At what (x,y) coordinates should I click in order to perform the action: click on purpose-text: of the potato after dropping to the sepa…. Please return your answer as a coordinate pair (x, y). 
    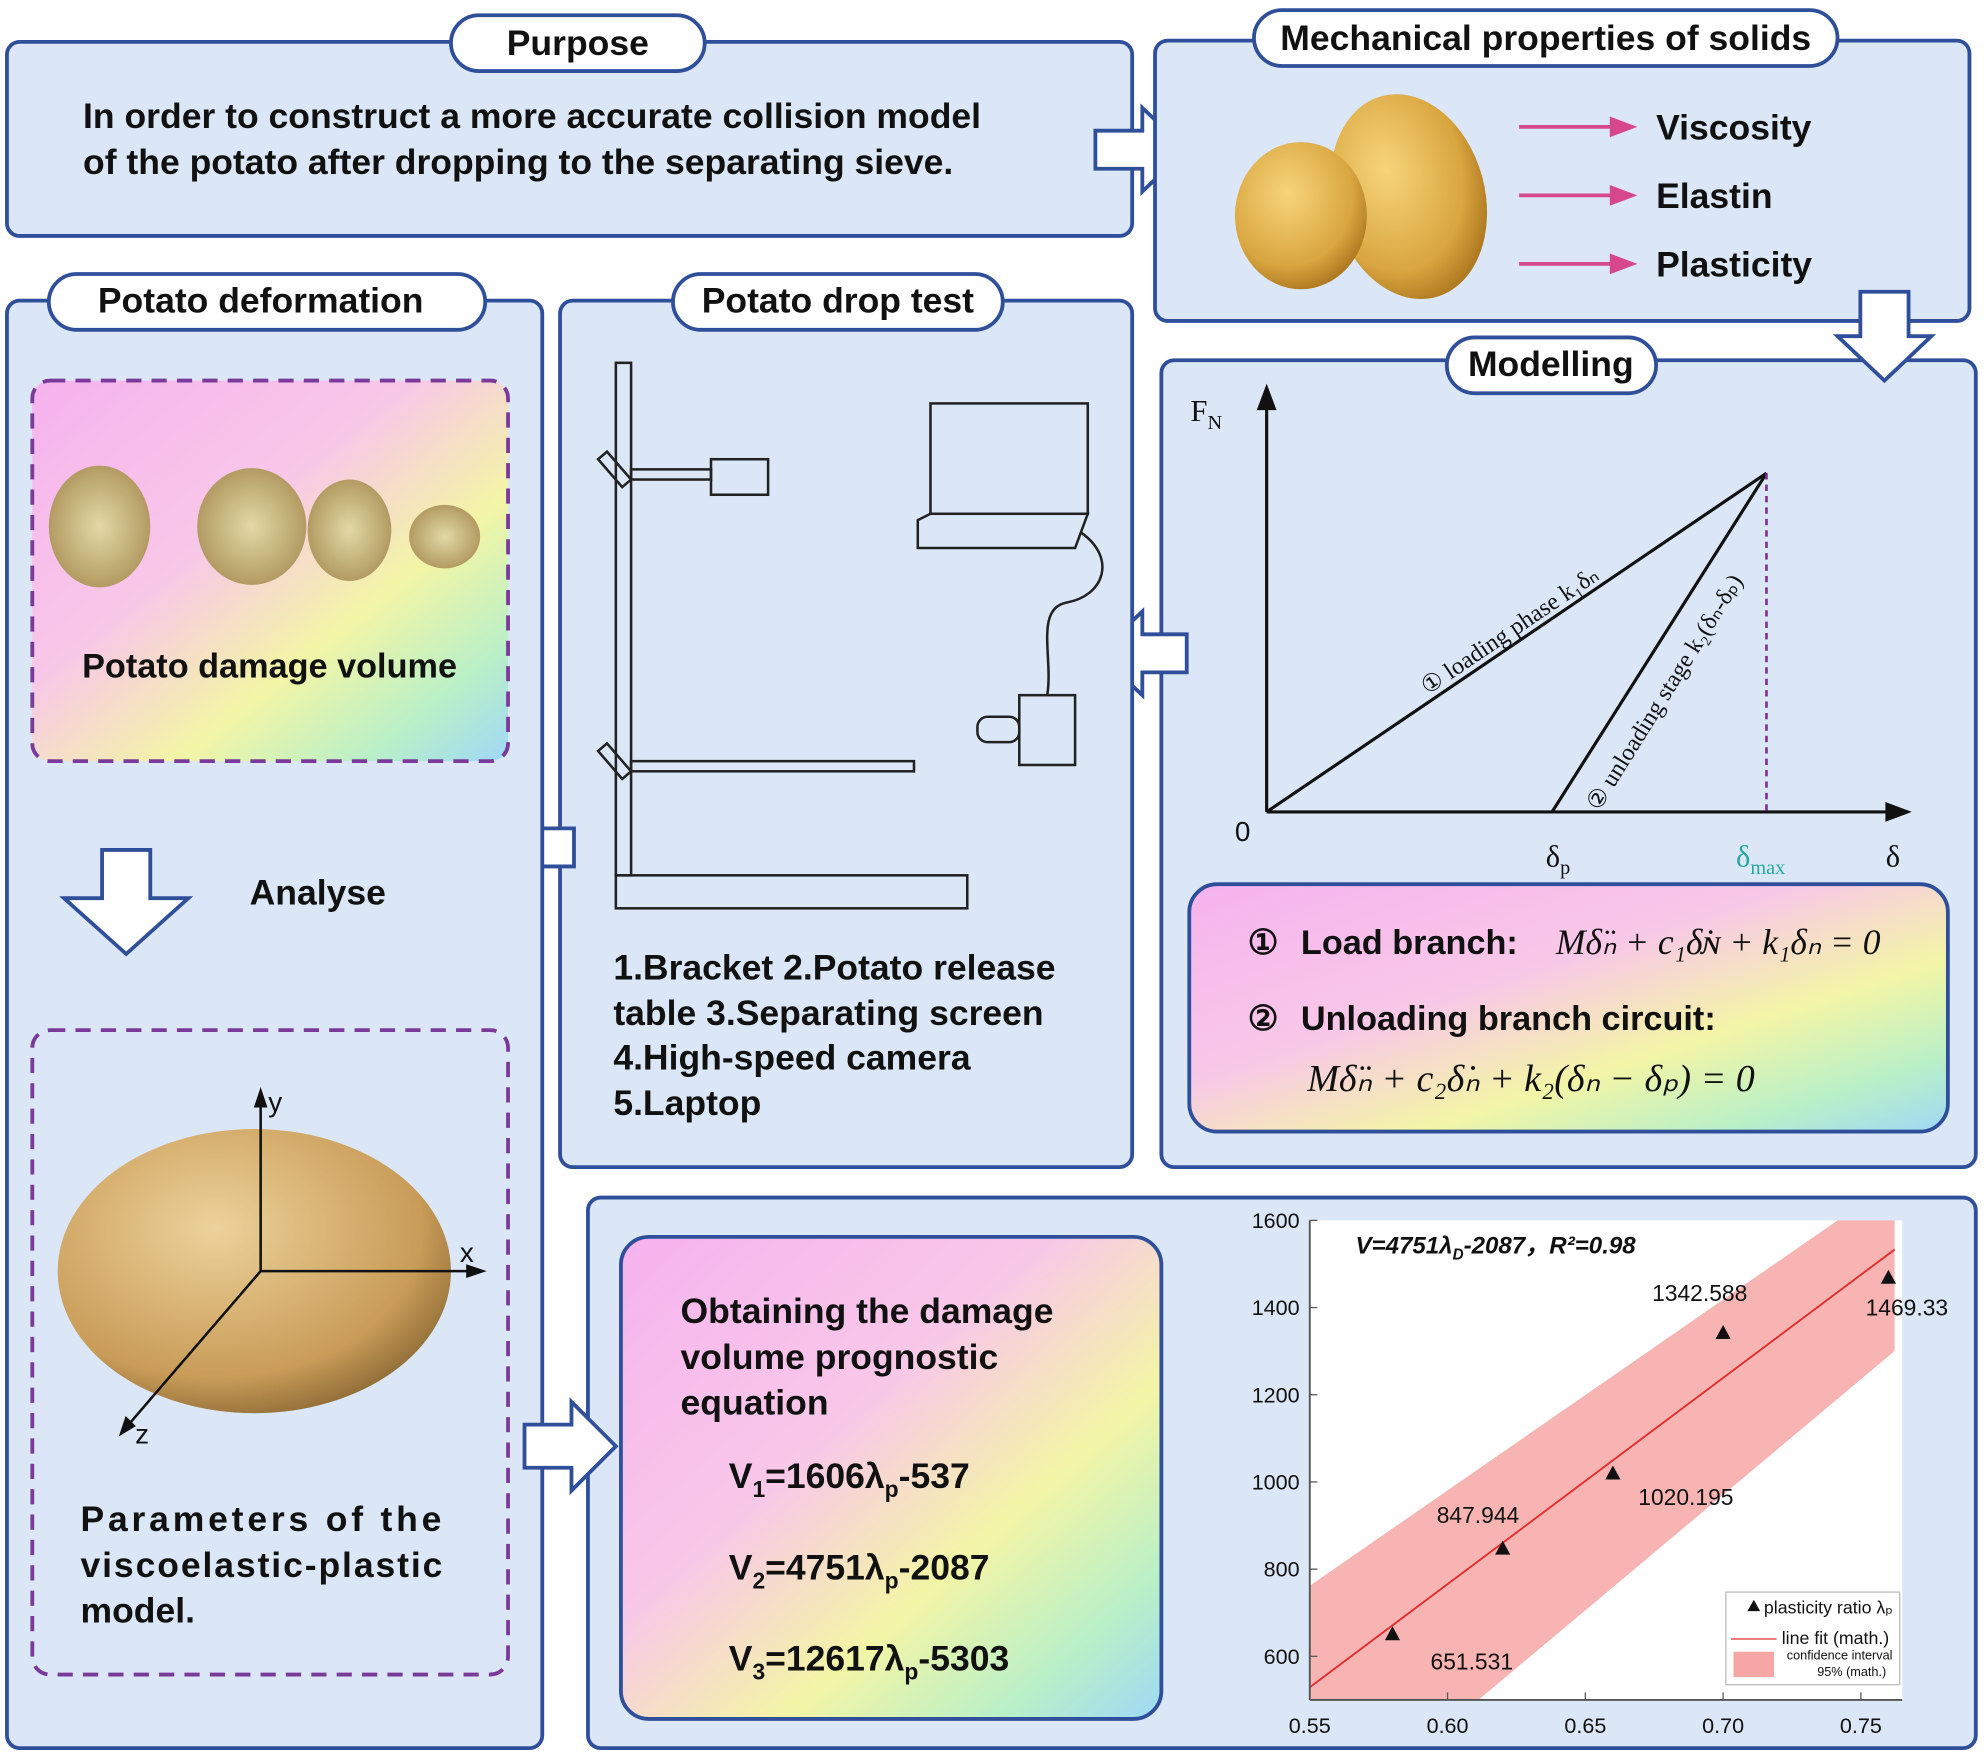
    Looking at the image, I should click on (518, 162).